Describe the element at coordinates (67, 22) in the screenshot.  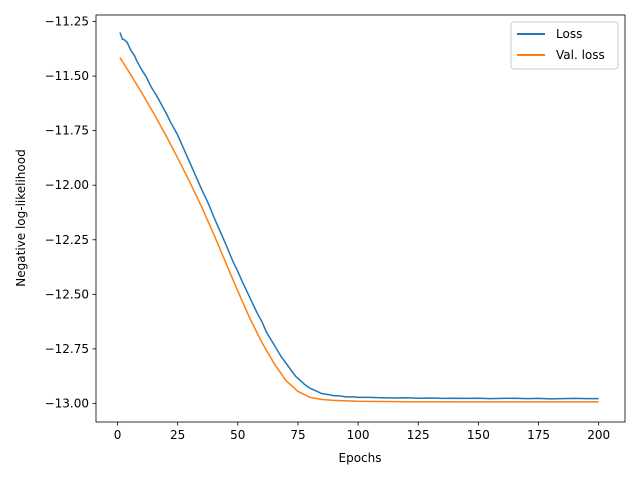
I see `y-tick-label: −11.25` at that location.